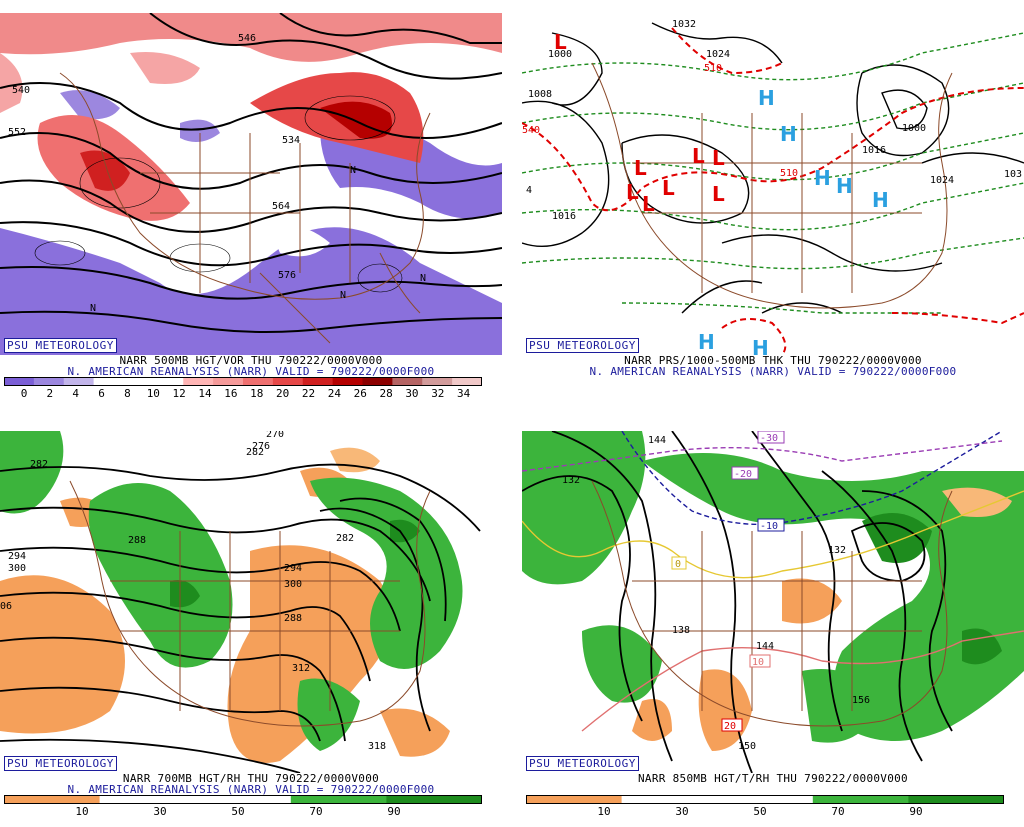 This screenshot has width=1024, height=827. What do you see at coordinates (743, 474) in the screenshot?
I see `temperature-label: -20` at bounding box center [743, 474].